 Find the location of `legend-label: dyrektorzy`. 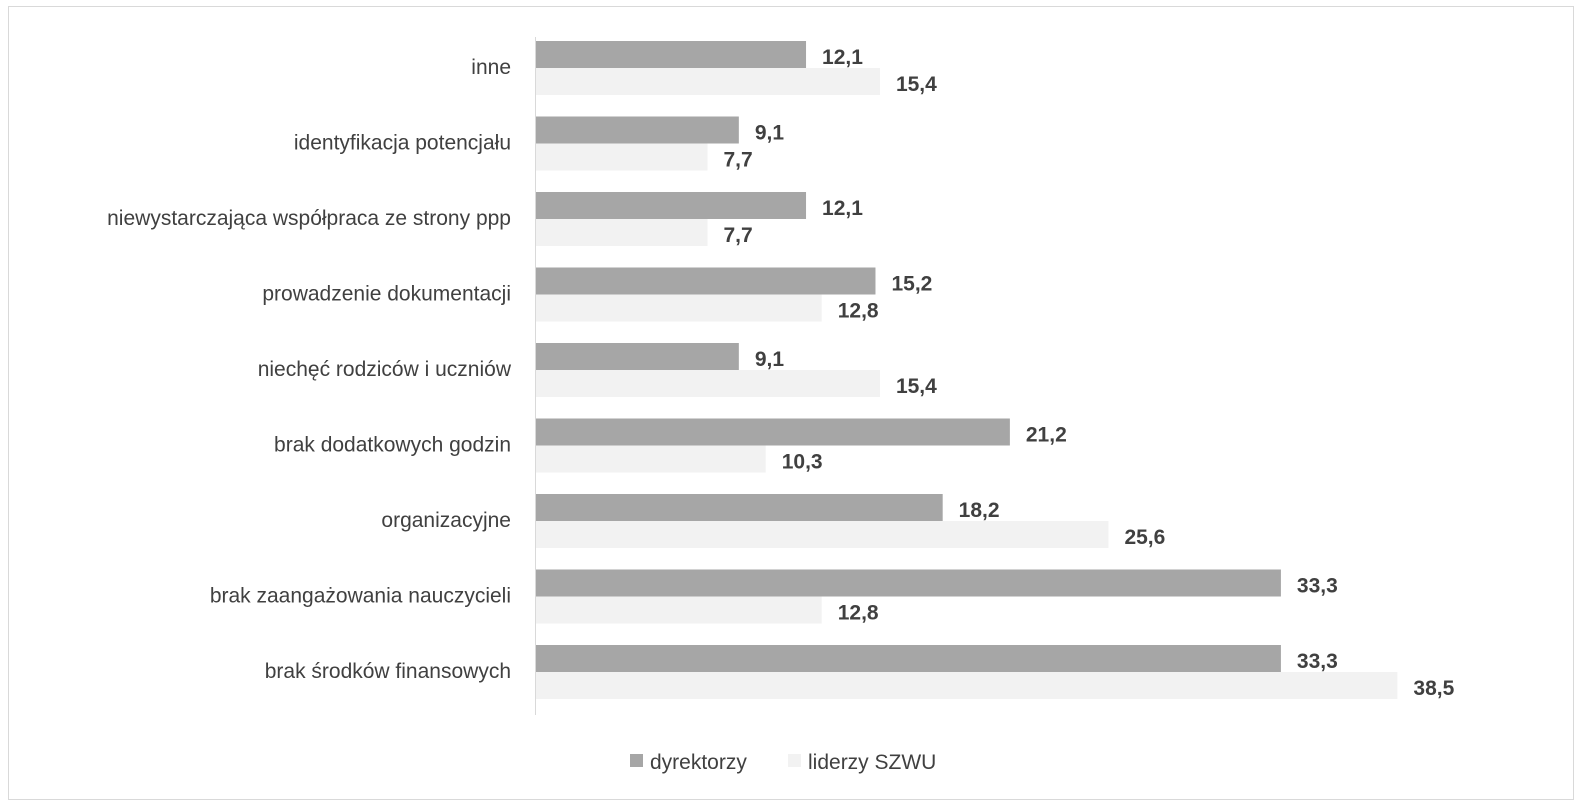

legend-label: dyrektorzy is located at coordinates (698, 762).